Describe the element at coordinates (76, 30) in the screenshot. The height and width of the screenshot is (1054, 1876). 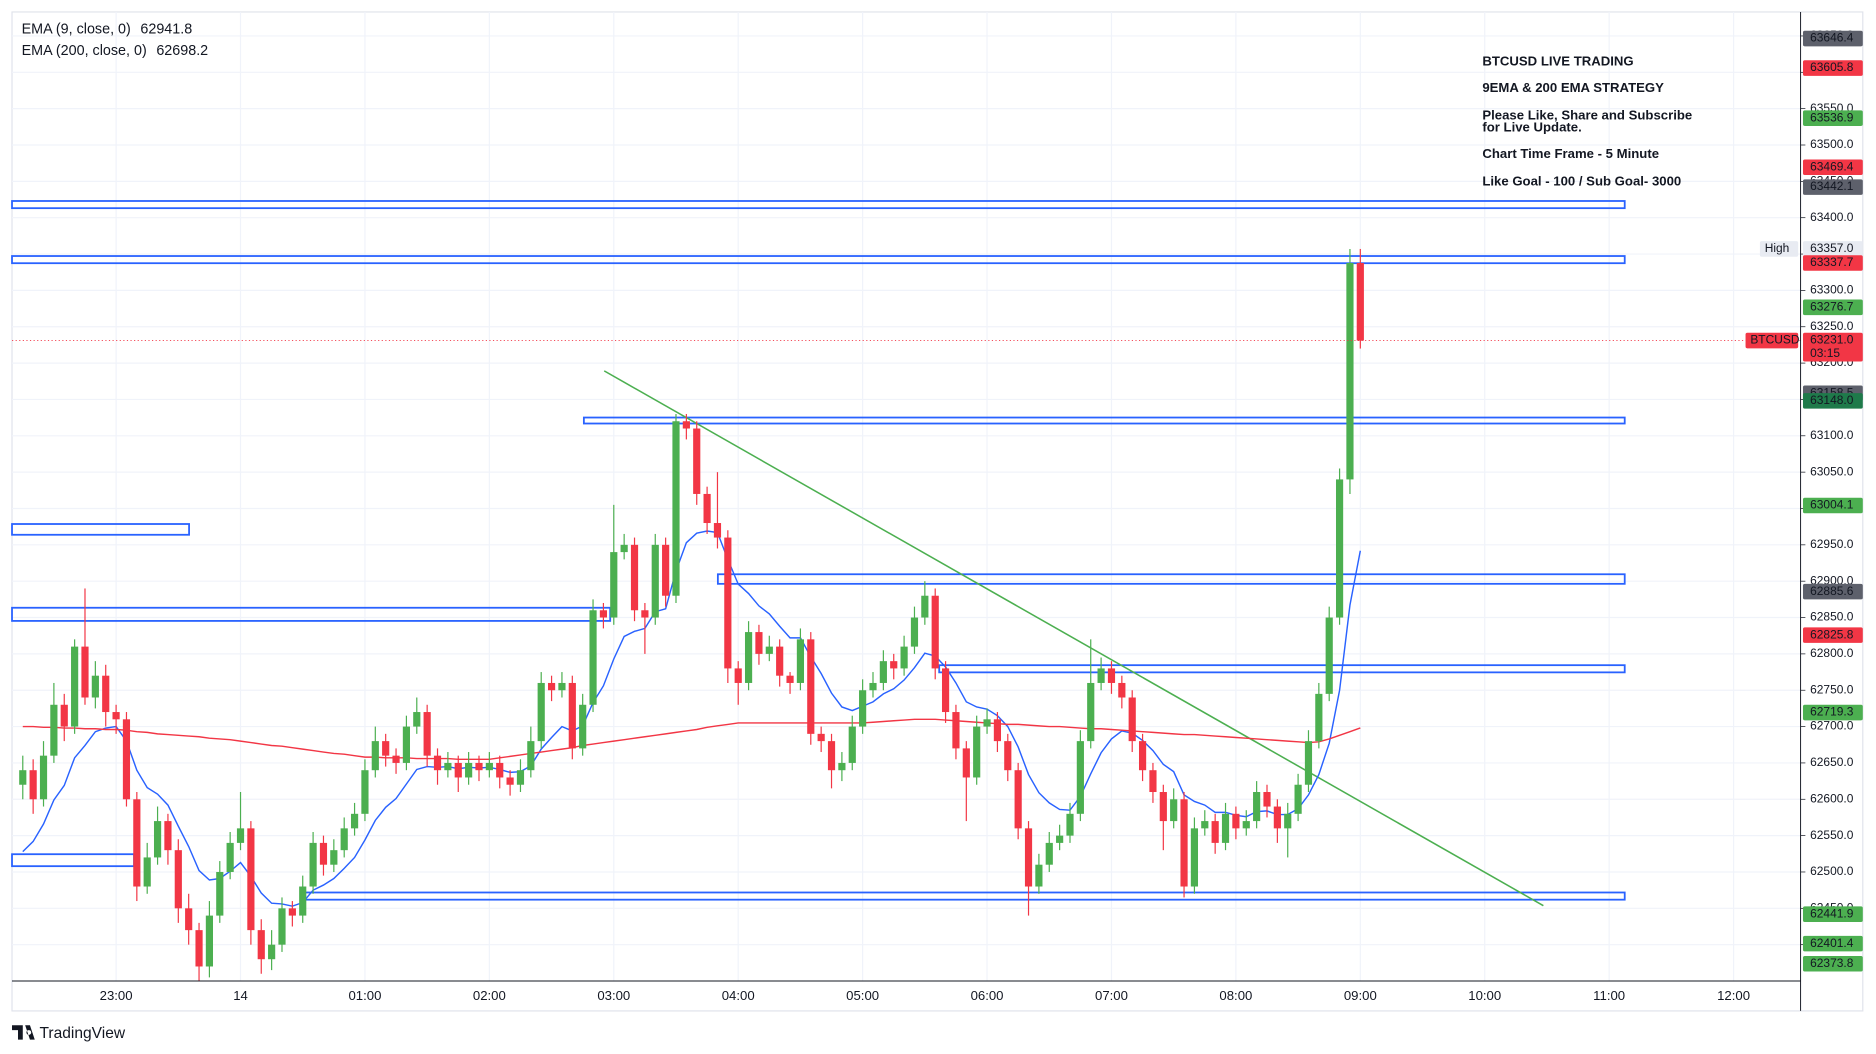
I see `legend-label: EMA (9, close, 0)` at that location.